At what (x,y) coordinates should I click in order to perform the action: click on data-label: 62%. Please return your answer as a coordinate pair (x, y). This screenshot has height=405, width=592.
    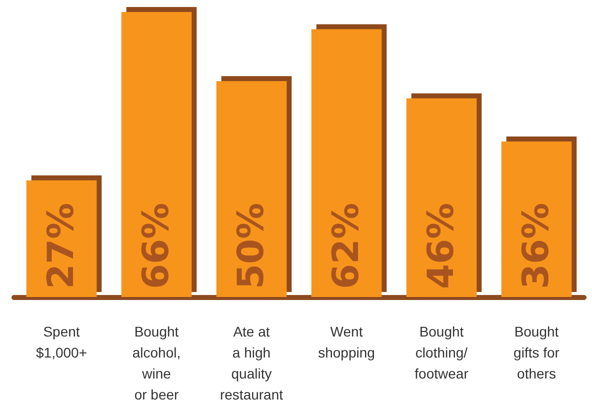
    Looking at the image, I should click on (346, 245).